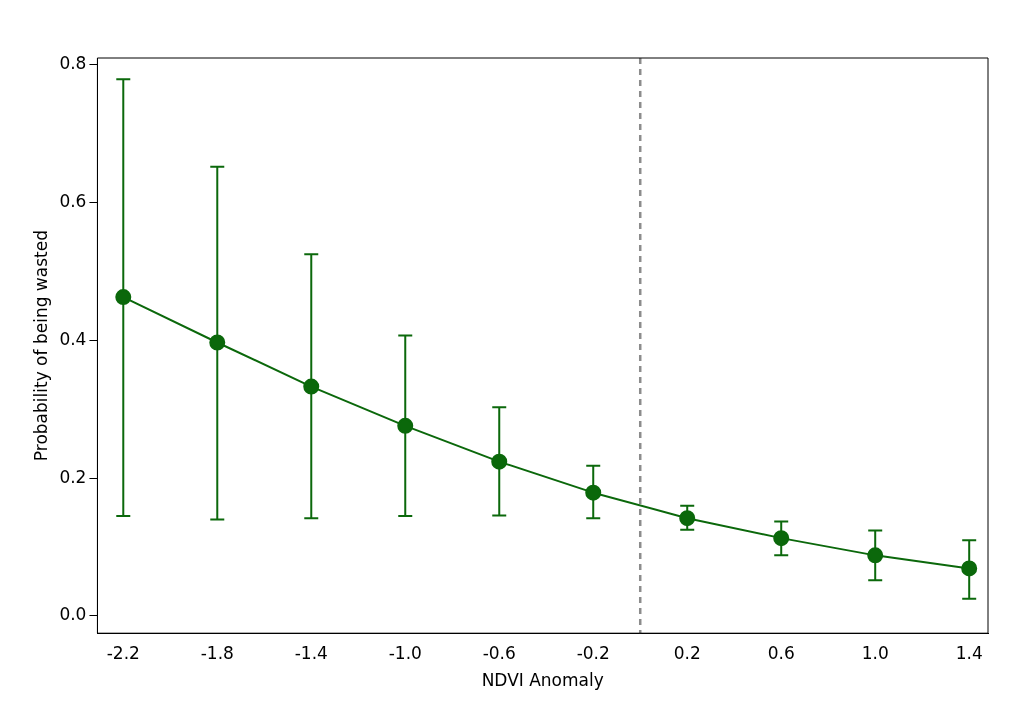 The width and height of the screenshot is (1019, 706). Describe the element at coordinates (405, 652) in the screenshot. I see `x-tick-label: -1.0` at that location.